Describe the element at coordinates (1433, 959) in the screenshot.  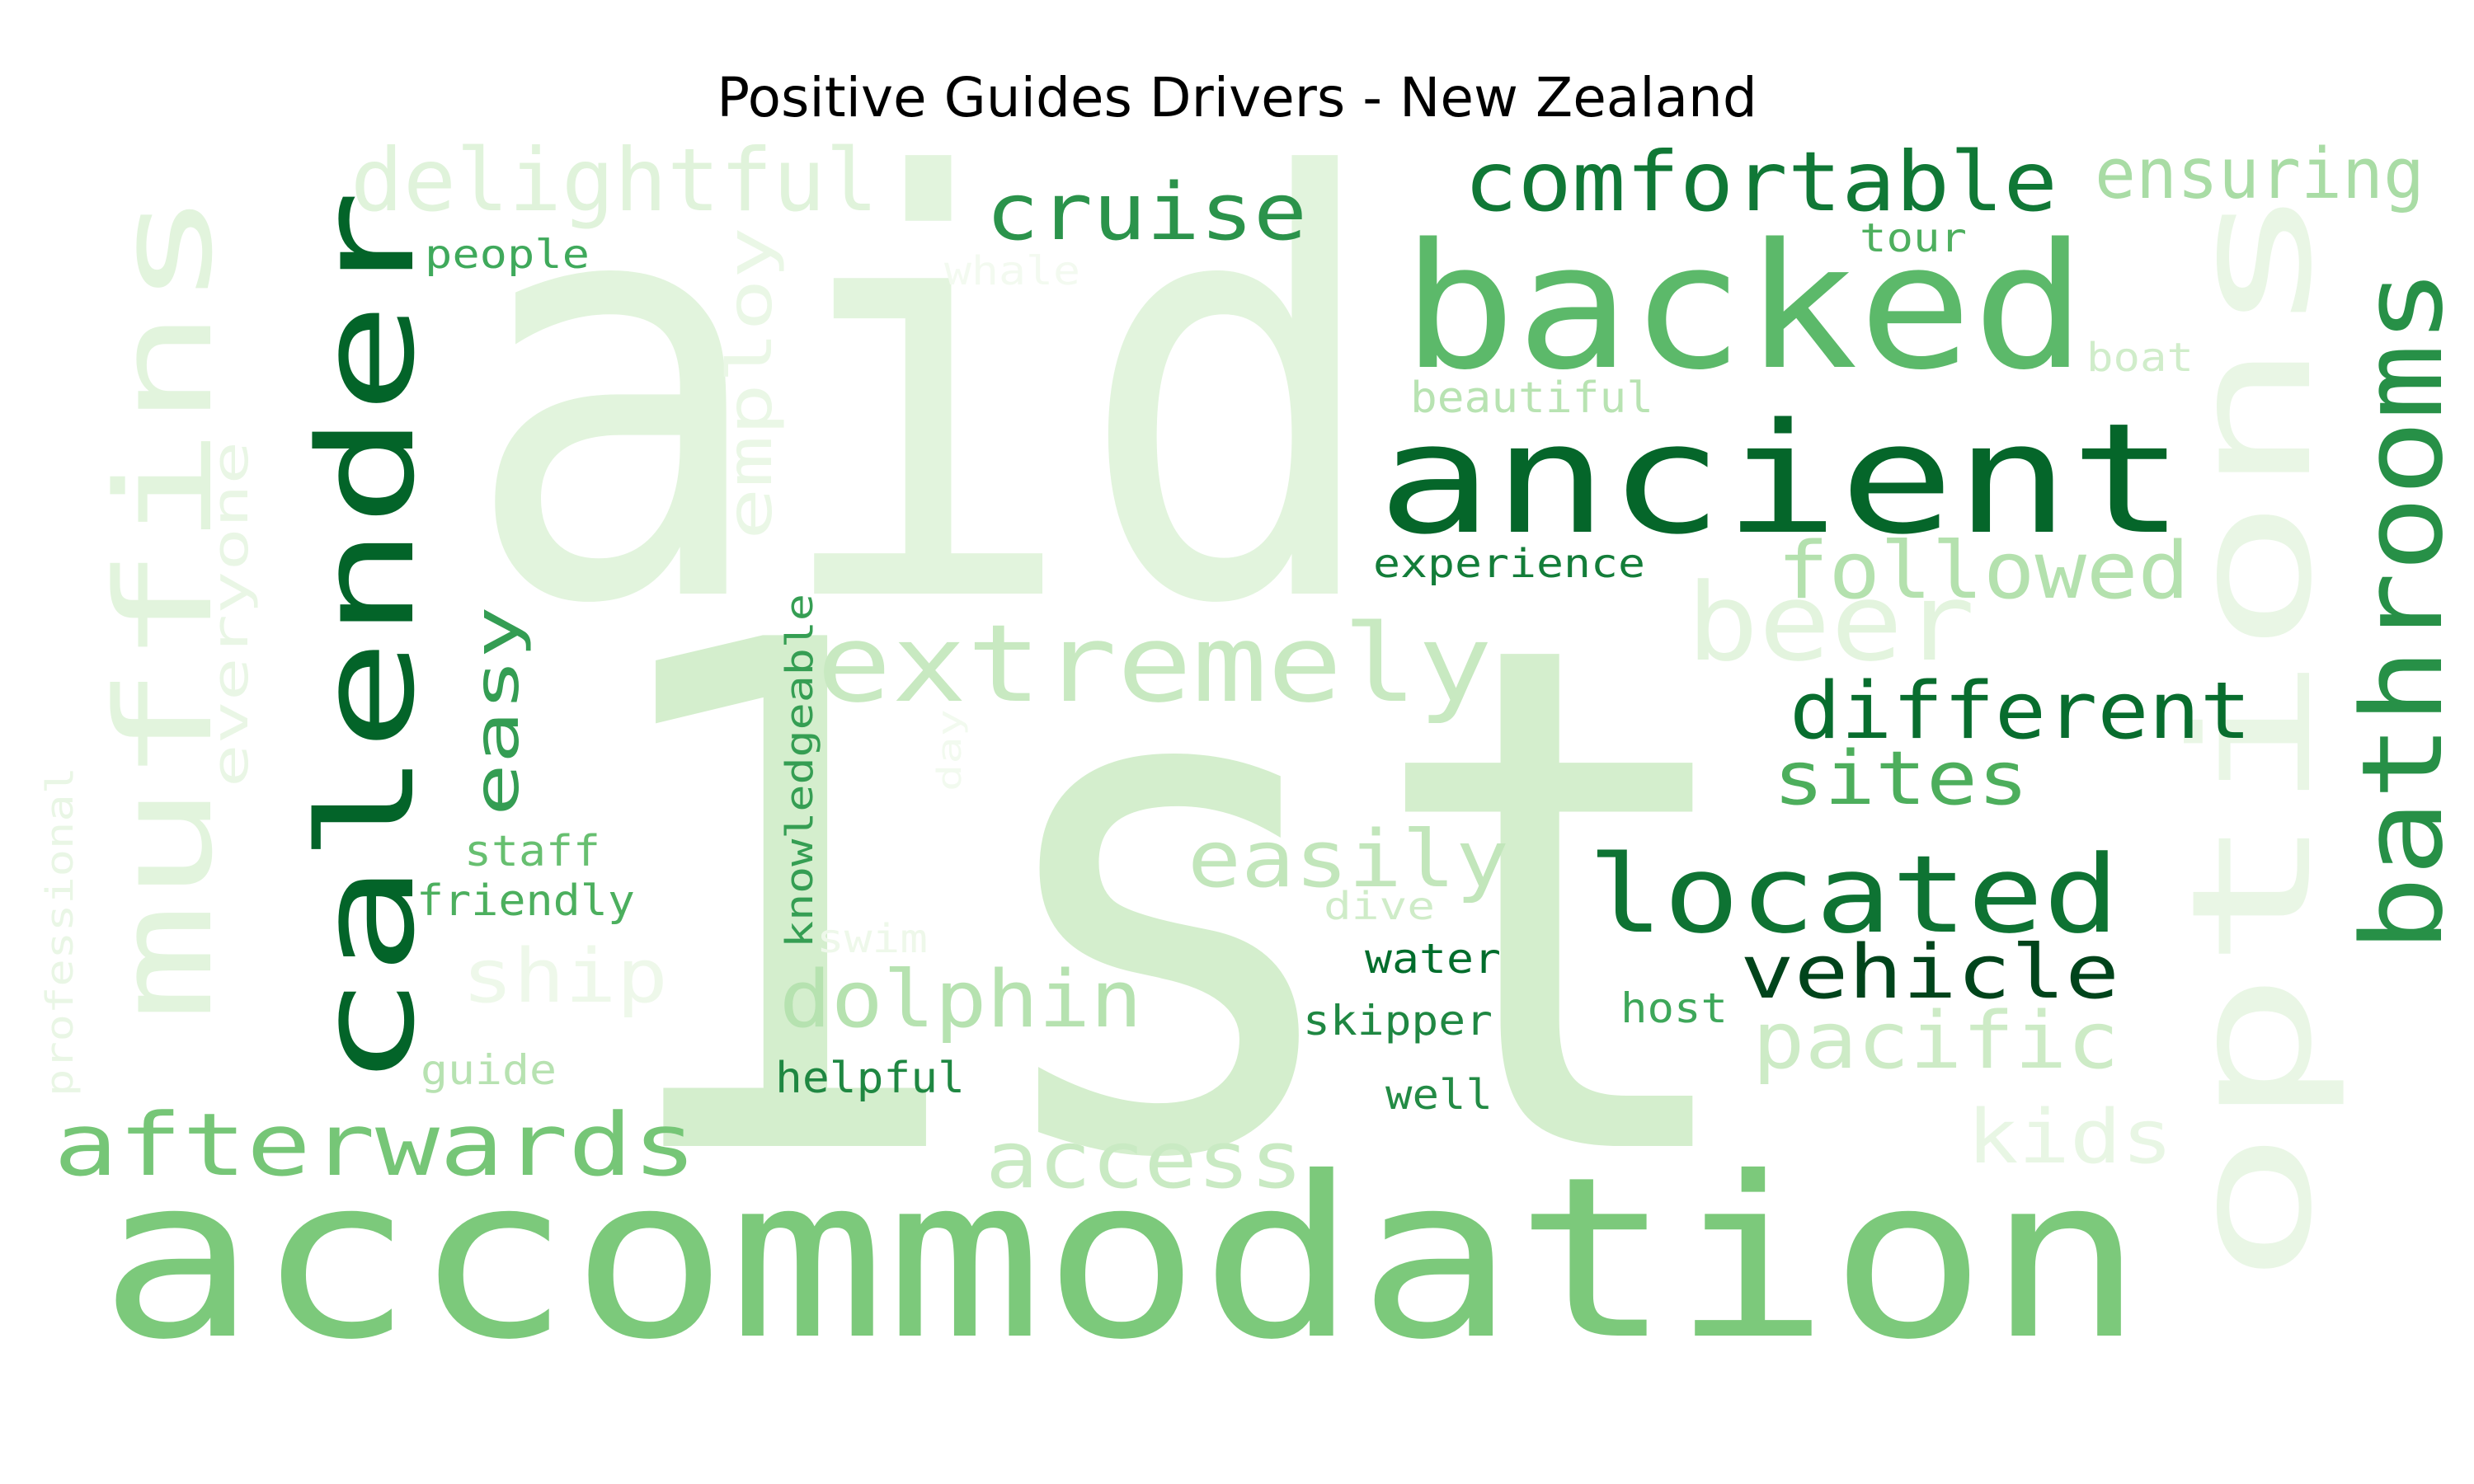
I see `word-water: water` at that location.